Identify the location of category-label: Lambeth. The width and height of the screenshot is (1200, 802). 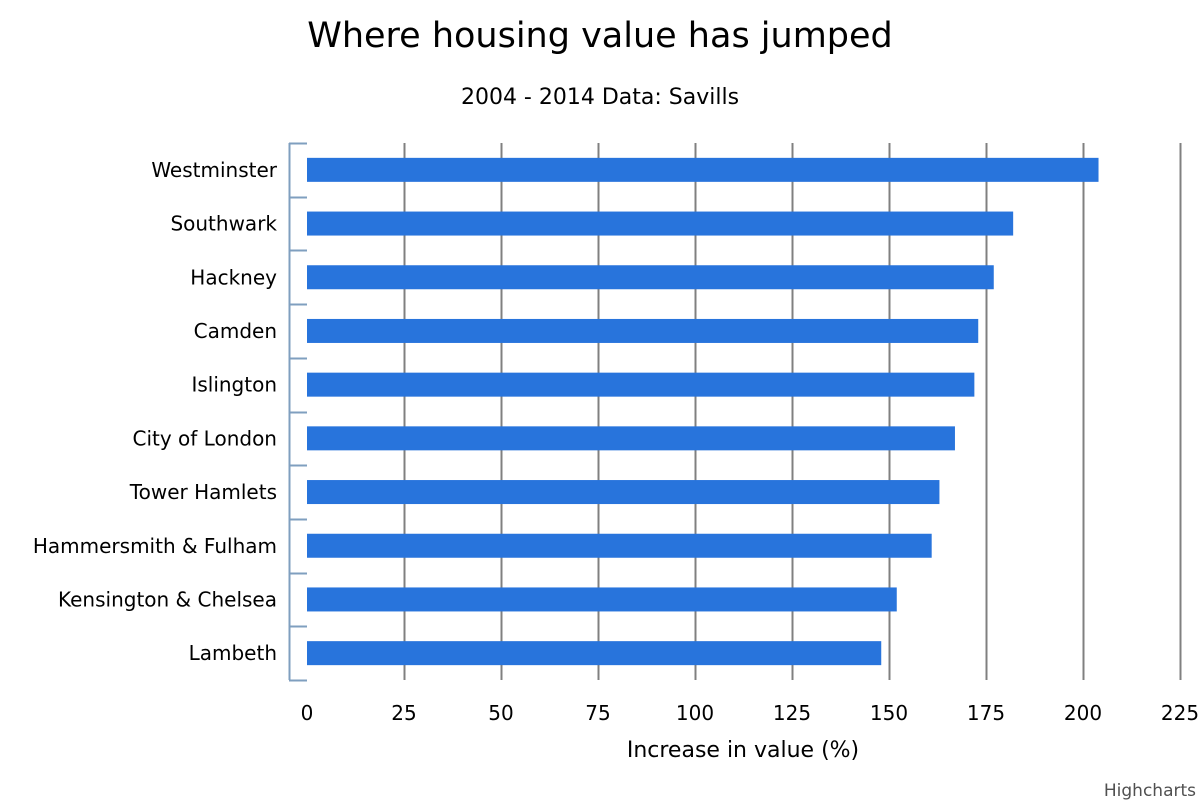
(233, 653).